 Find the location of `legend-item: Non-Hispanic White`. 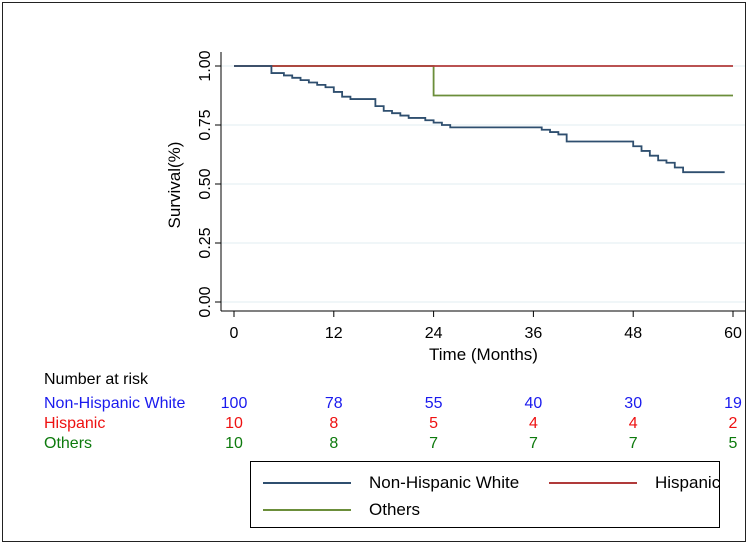

legend-item: Non-Hispanic White is located at coordinates (391, 483).